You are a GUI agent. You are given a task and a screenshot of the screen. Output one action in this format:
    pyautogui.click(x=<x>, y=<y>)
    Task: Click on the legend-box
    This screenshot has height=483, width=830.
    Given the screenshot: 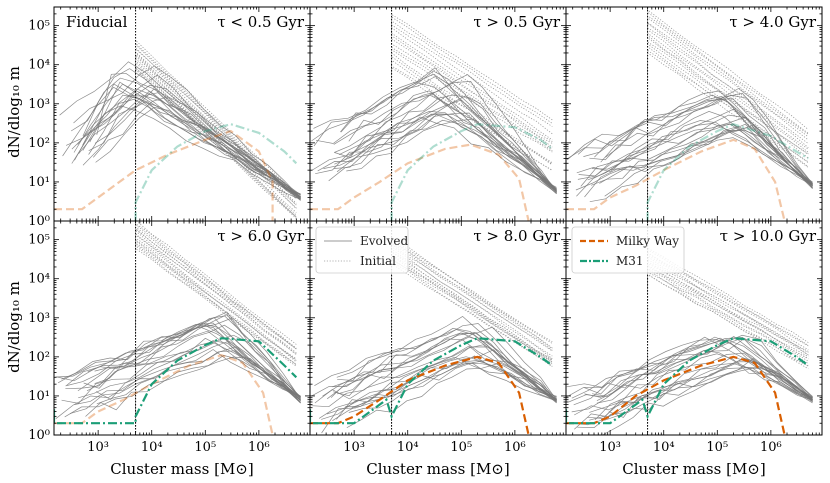 What is the action you would take?
    pyautogui.click(x=362, y=250)
    